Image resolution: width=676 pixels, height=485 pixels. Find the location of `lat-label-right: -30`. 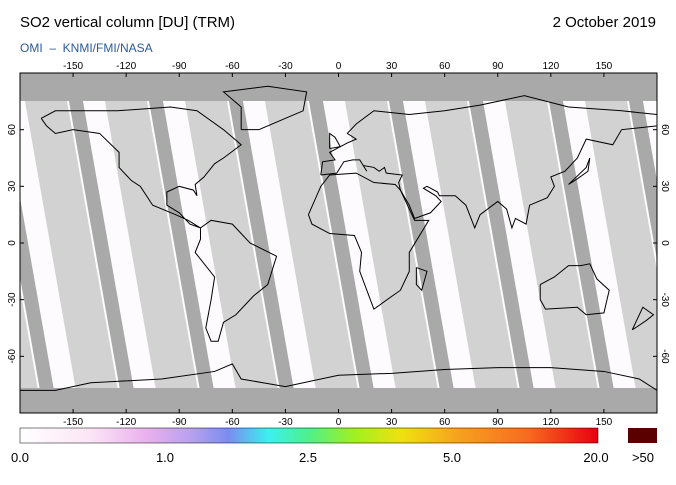

lat-label-right: -30 is located at coordinates (664, 299).